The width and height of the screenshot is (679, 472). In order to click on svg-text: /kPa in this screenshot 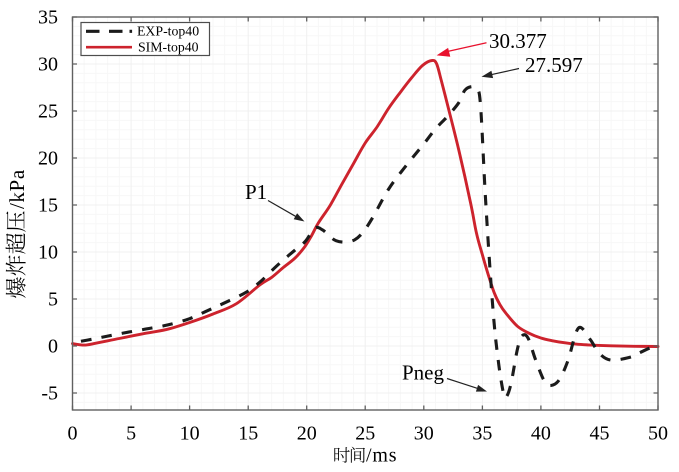, I will do `click(17, 189)`.